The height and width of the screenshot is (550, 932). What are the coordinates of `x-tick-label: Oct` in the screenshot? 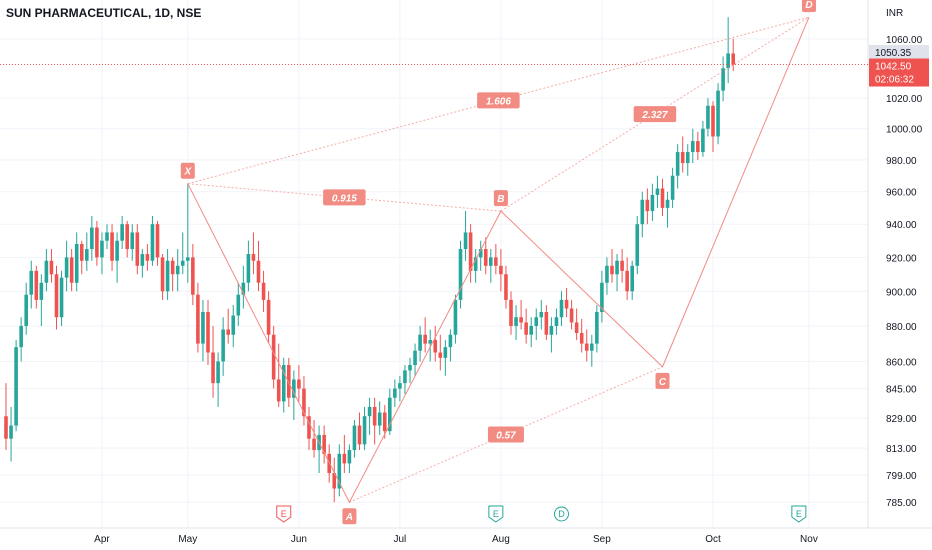 It's located at (713, 539).